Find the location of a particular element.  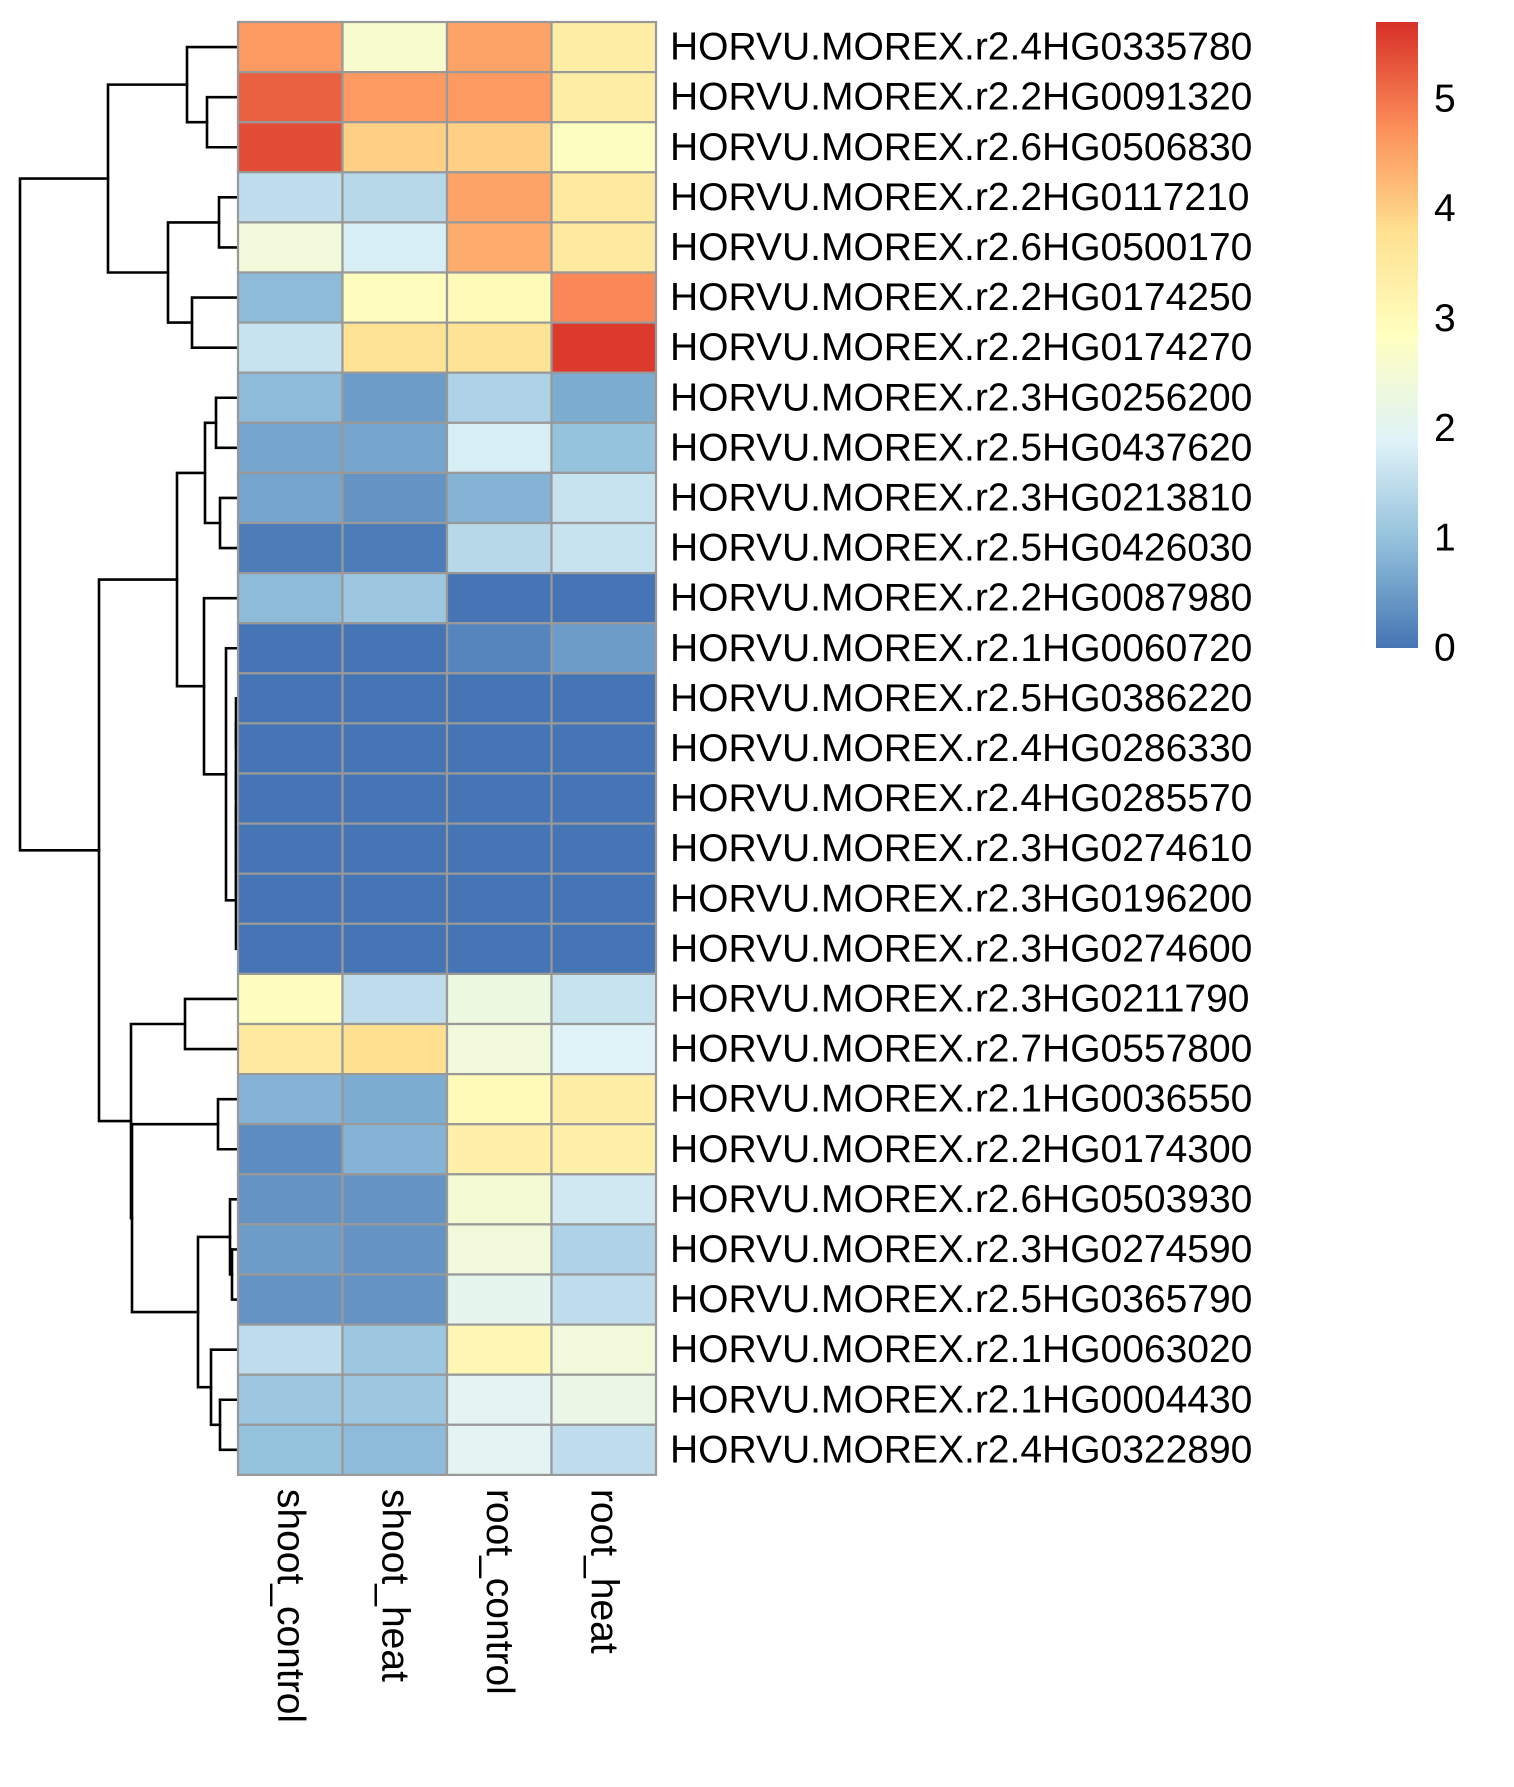

legend-tick-label: 3 is located at coordinates (1445, 318).